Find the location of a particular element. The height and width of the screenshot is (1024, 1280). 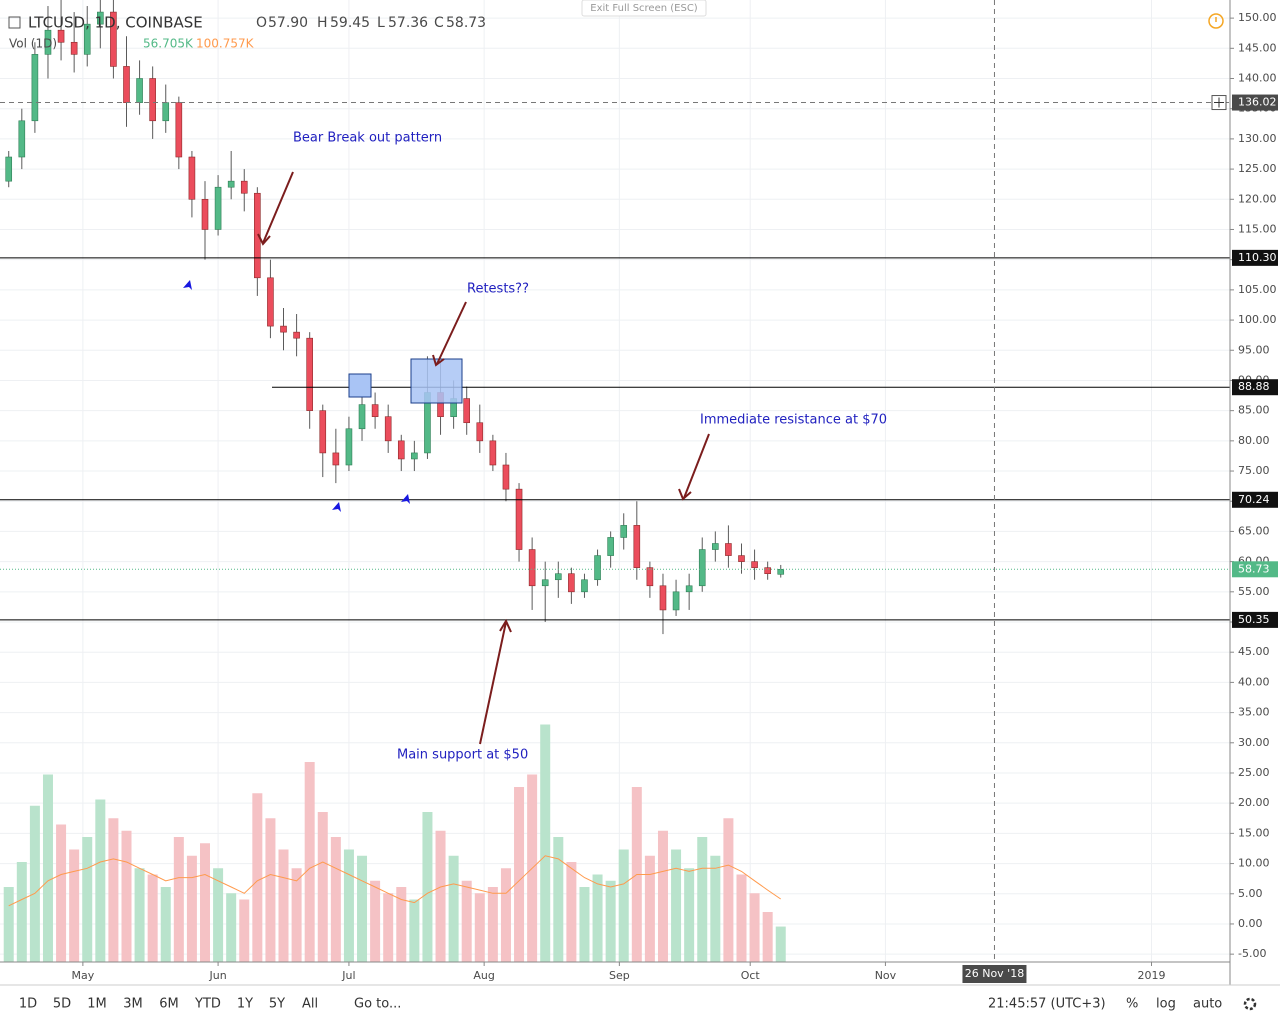

volume-label: Vol (1D) is located at coordinates (33, 44).